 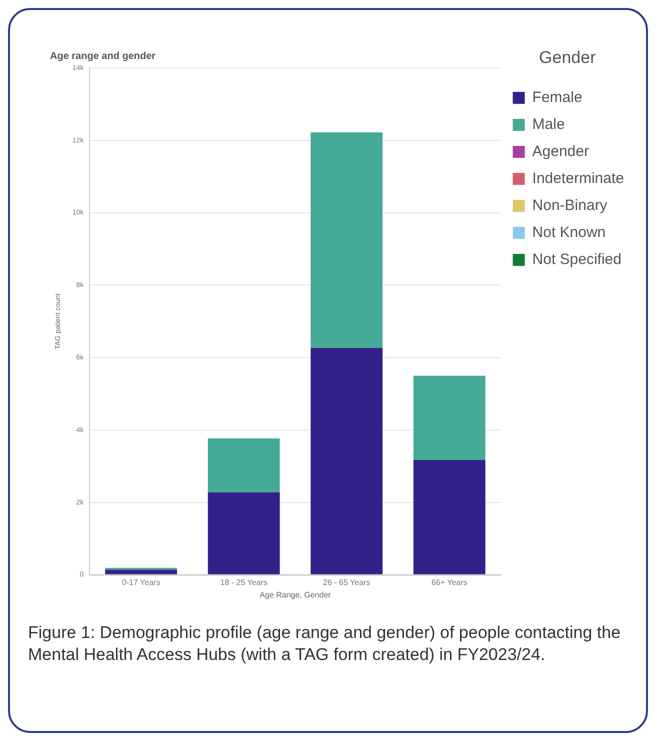 What do you see at coordinates (557, 97) in the screenshot?
I see `legend-label: Female` at bounding box center [557, 97].